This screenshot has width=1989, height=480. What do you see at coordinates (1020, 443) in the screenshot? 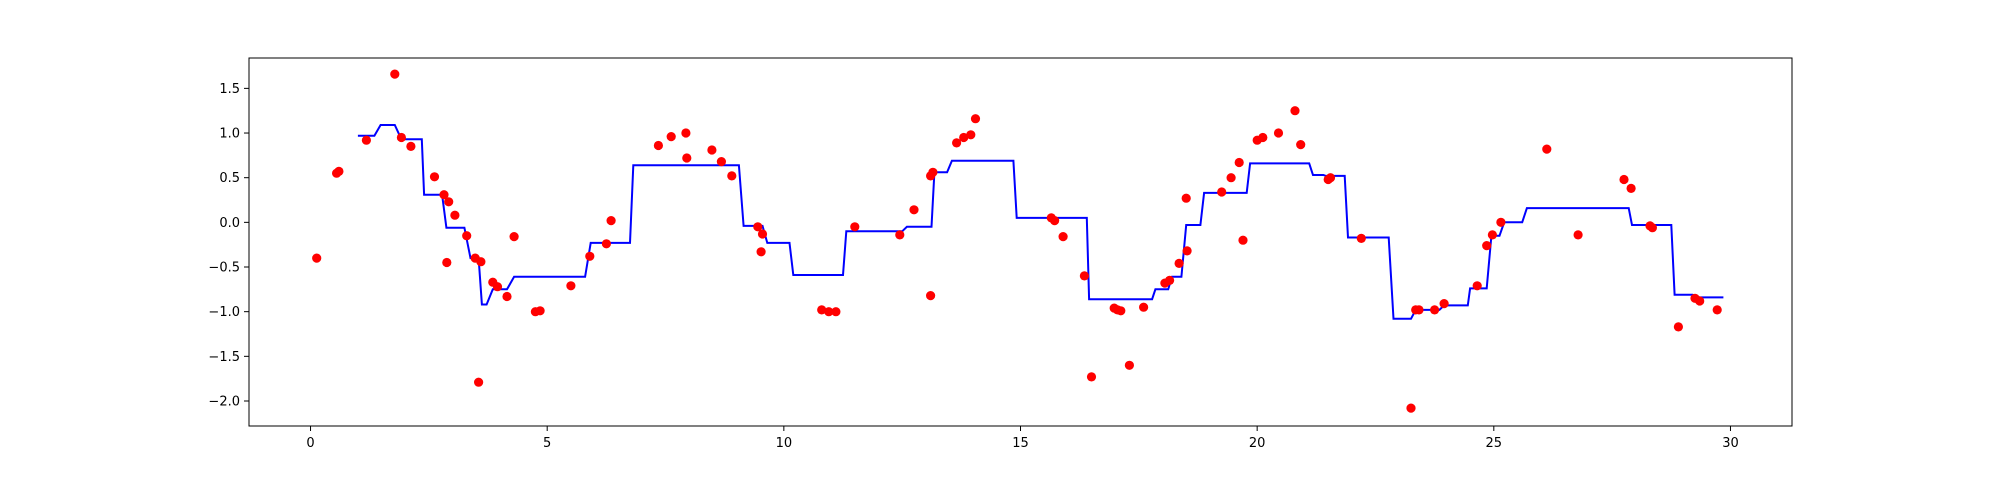
I see `x-tick-label: 15` at bounding box center [1020, 443].